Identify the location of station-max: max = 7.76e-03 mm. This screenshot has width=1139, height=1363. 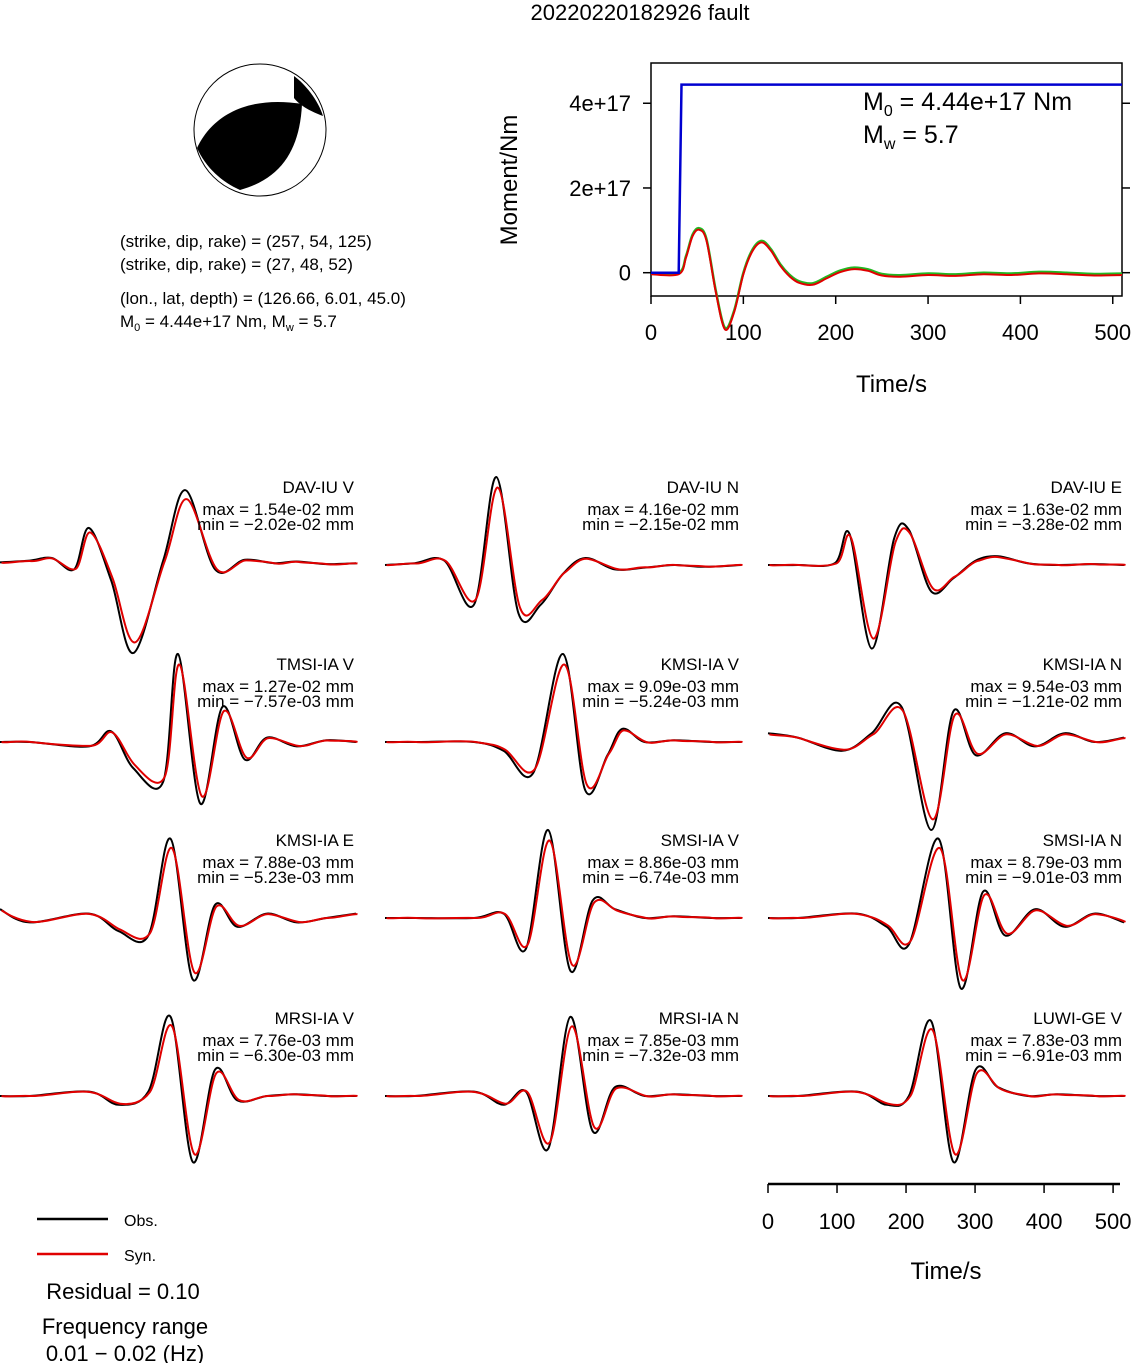
(278, 1040).